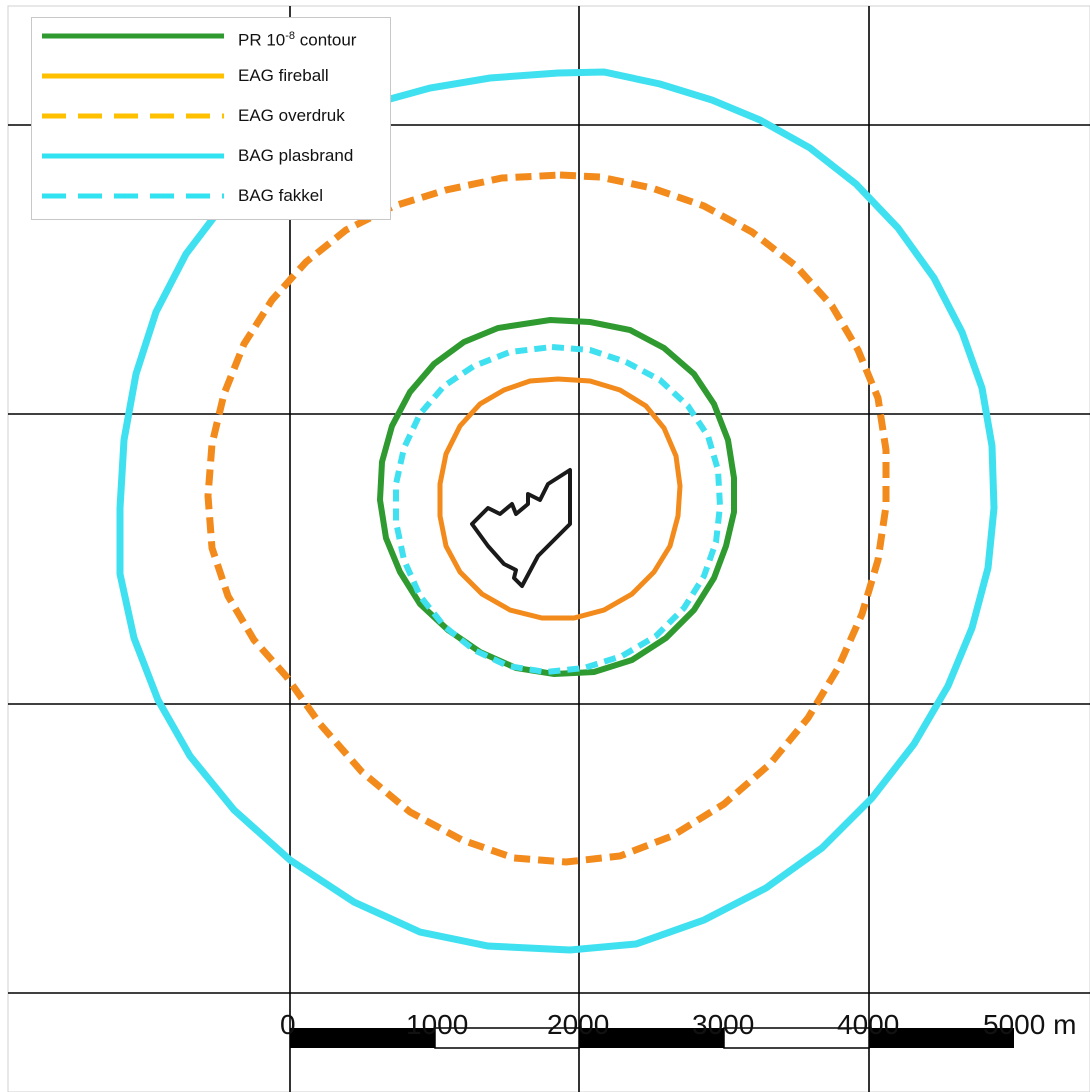 The height and width of the screenshot is (1092, 1090). What do you see at coordinates (281, 195) in the screenshot?
I see `legend-label-bag-fakkel: BAG fakkel` at bounding box center [281, 195].